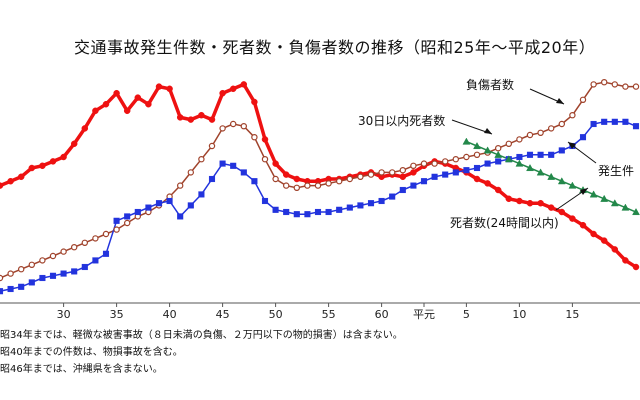 This screenshot has width=640, height=400. Describe the element at coordinates (64, 314) in the screenshot. I see `x-tick-label: 30` at that location.